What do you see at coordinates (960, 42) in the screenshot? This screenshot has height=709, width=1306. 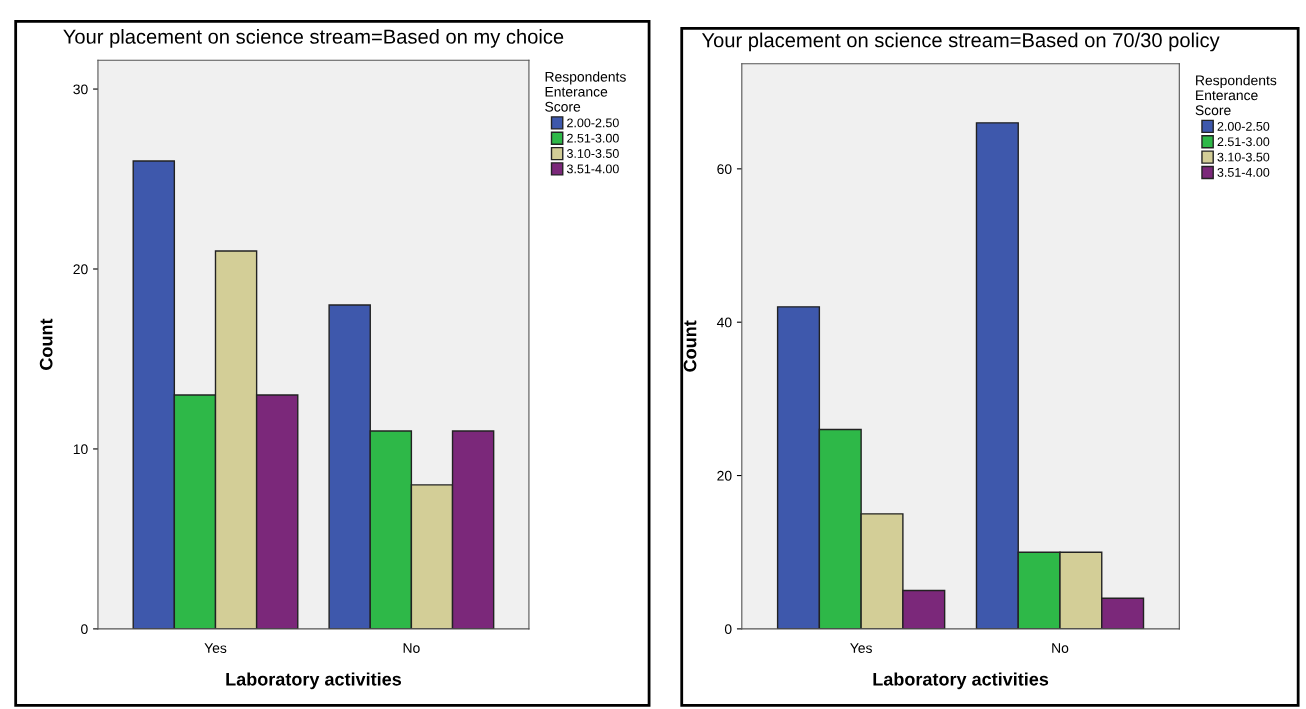 I see `chart-title: Your placement on science stream=Based on 70/30 policy` at bounding box center [960, 42].